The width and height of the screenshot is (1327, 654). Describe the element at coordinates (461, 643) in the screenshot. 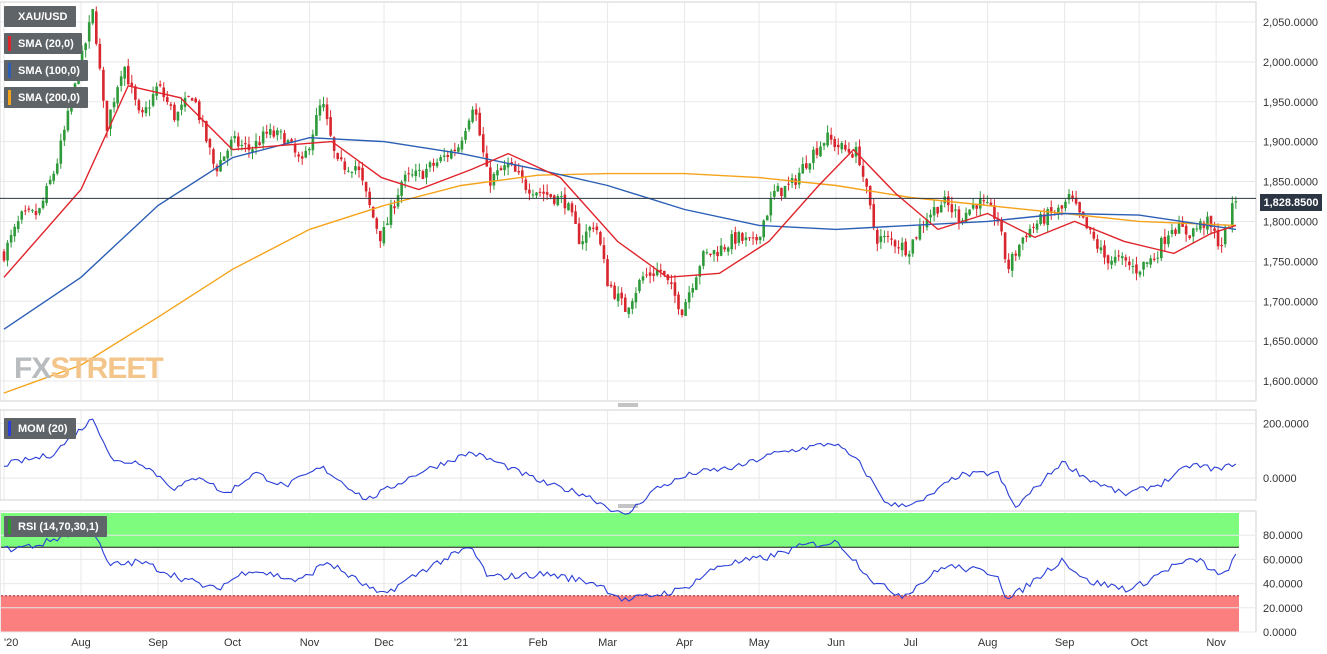

I see `x-tick-label: '21` at that location.